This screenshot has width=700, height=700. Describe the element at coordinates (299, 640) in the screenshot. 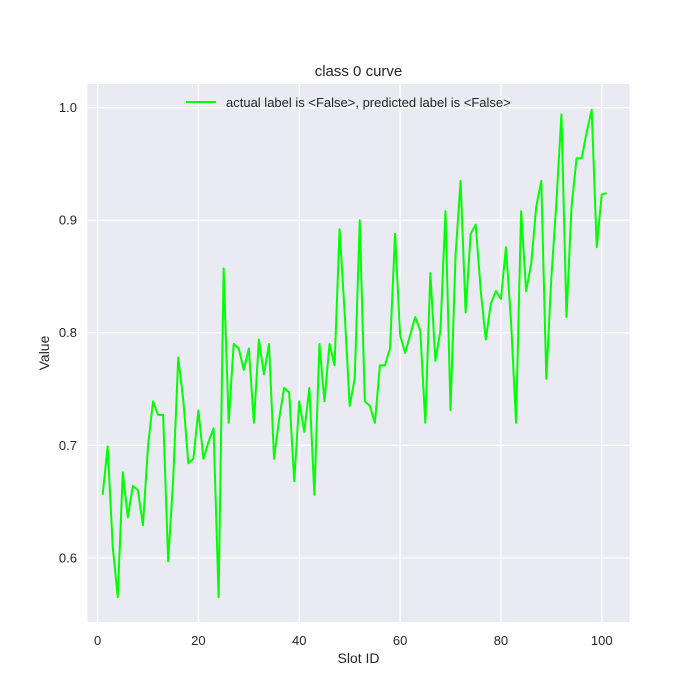

I see `x-tick-label: 40` at that location.